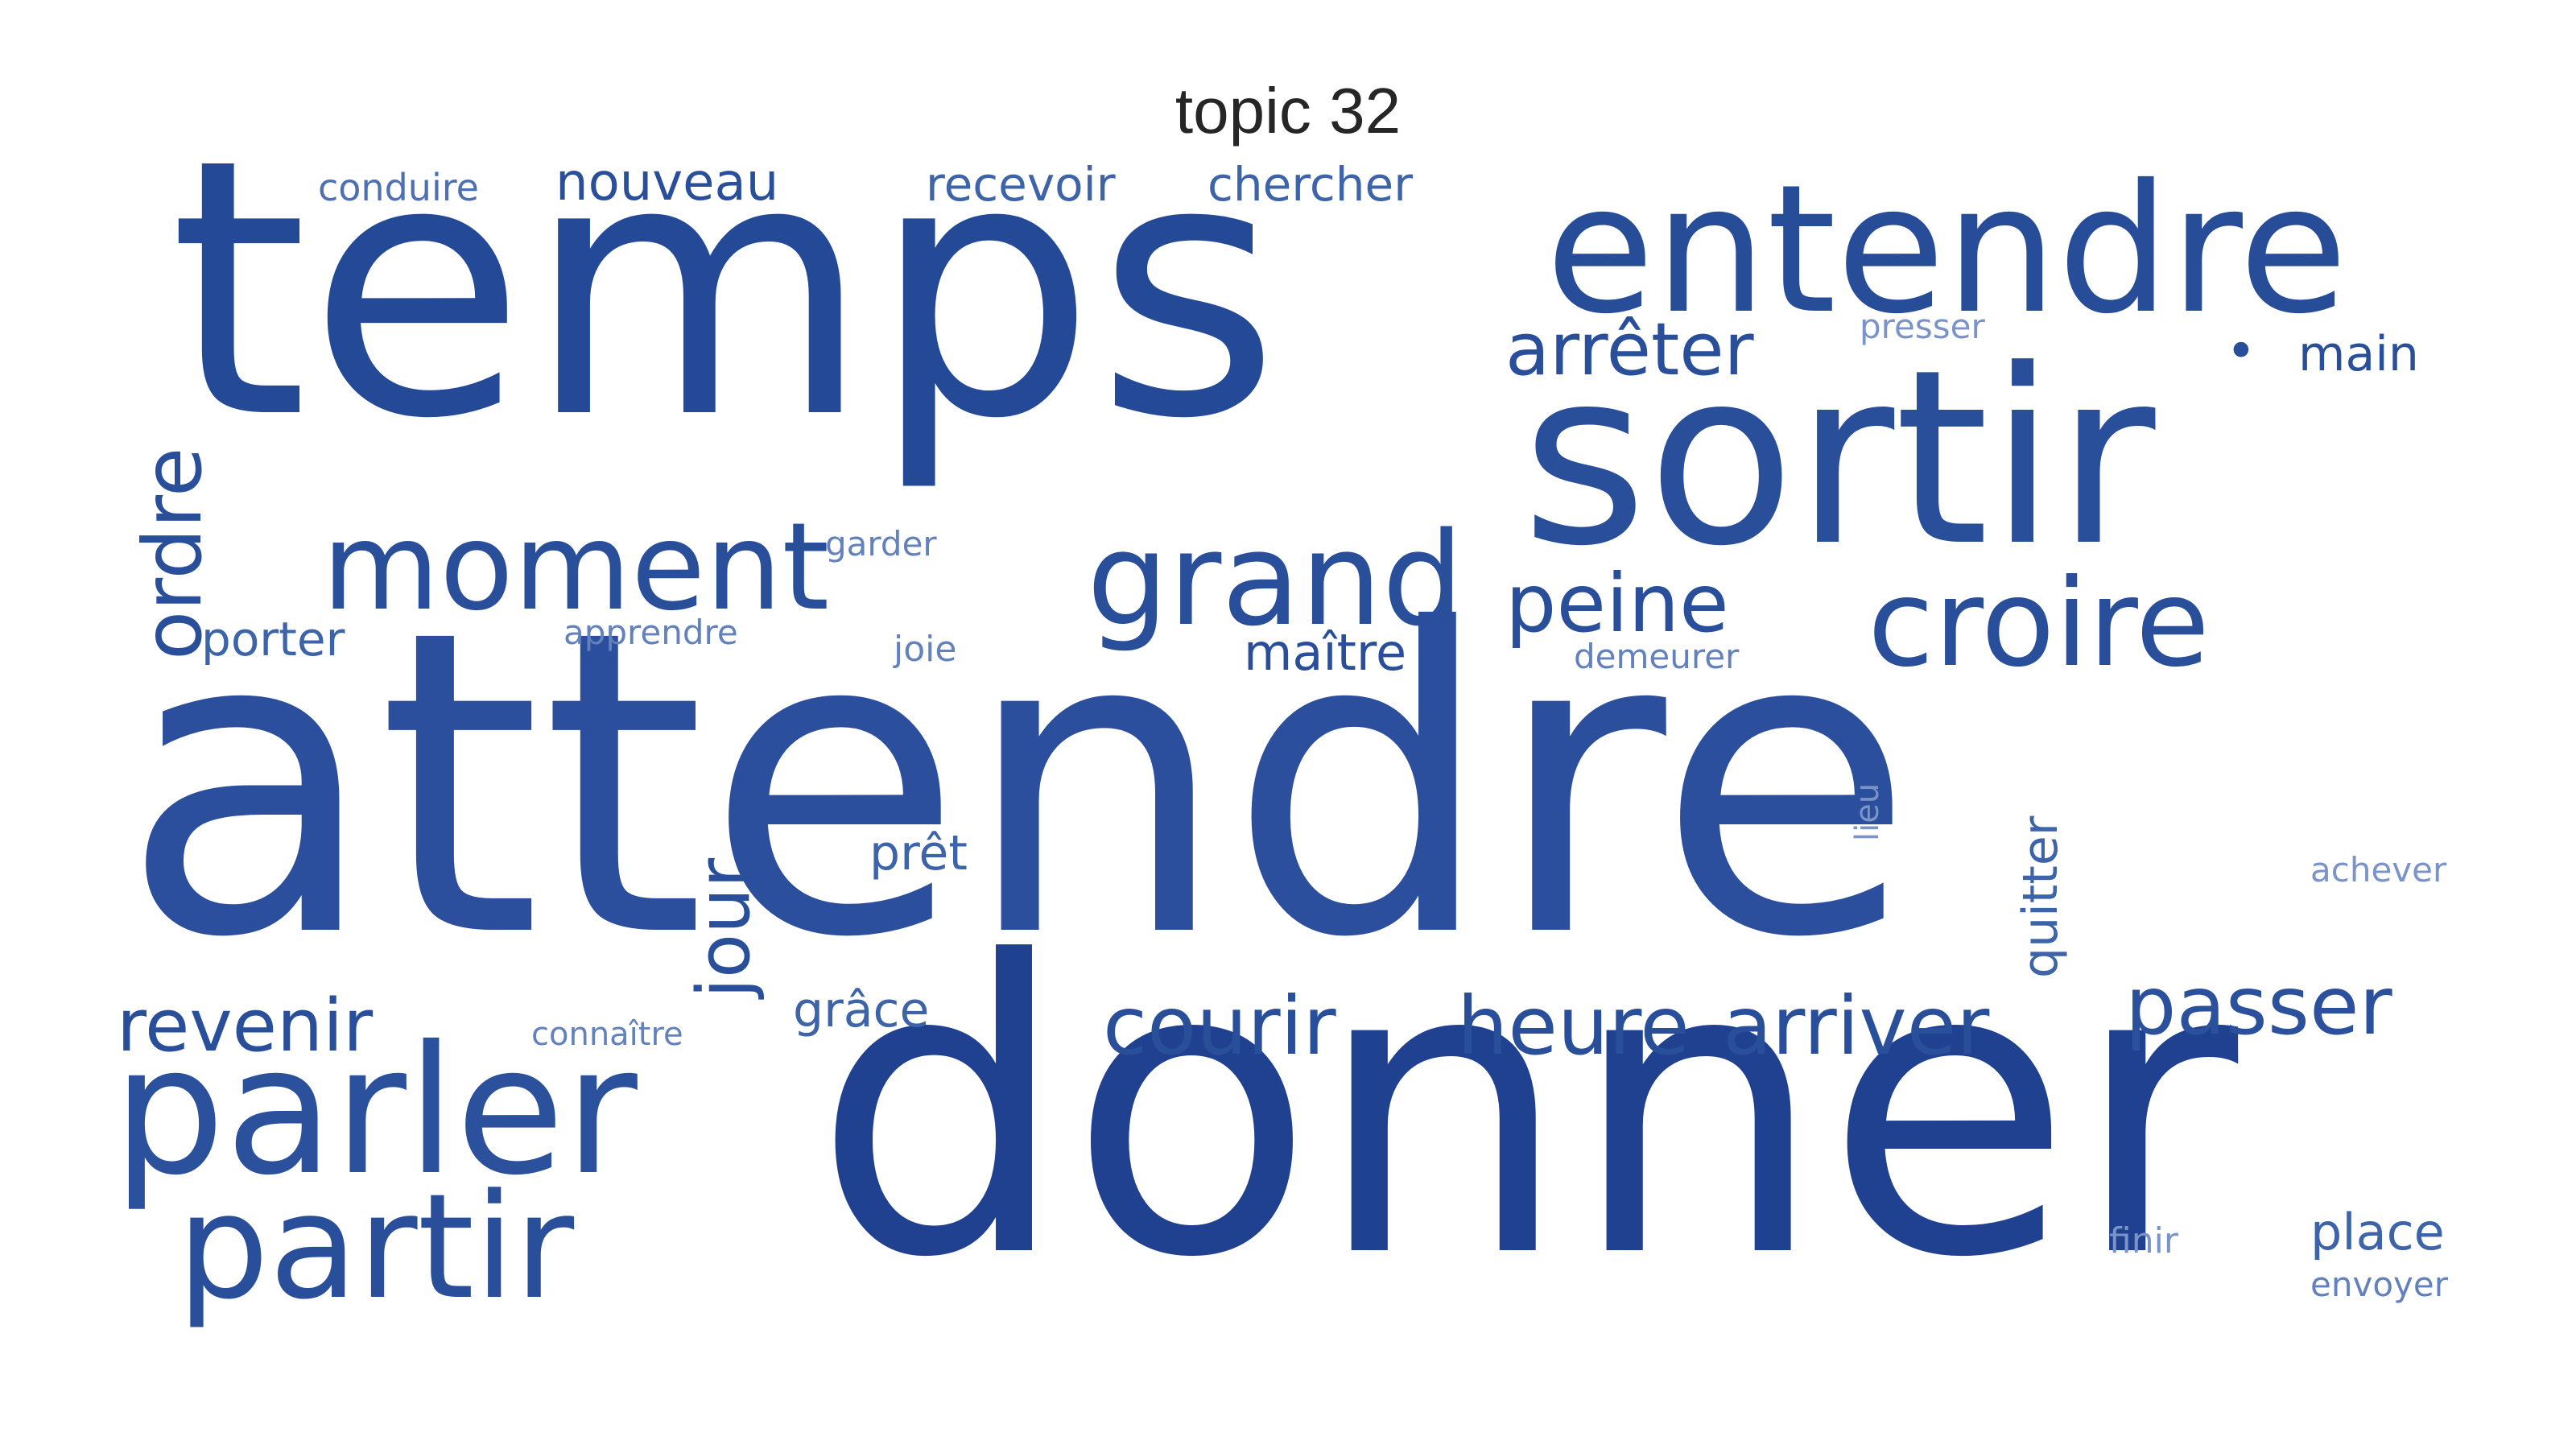  What do you see at coordinates (881, 544) in the screenshot?
I see `word-garder: garder` at bounding box center [881, 544].